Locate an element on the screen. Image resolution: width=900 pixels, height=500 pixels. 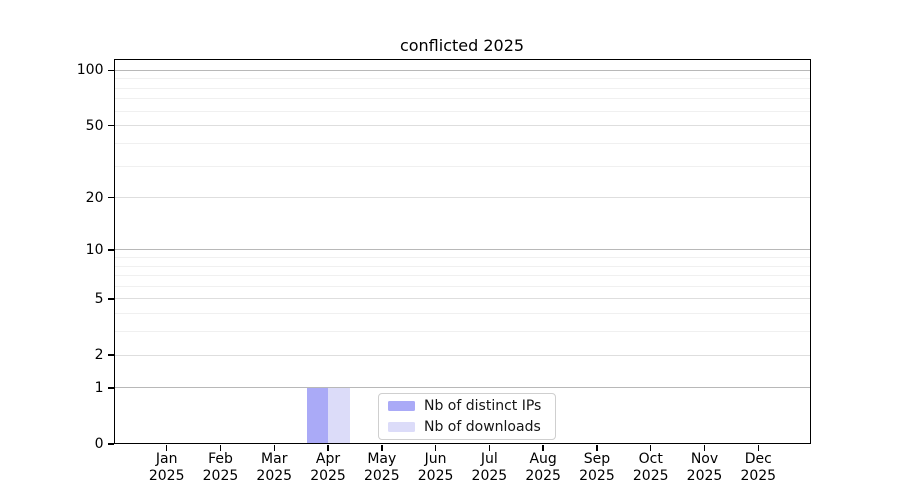
x-tick-label: Oct 2025 is located at coordinates (651, 468).